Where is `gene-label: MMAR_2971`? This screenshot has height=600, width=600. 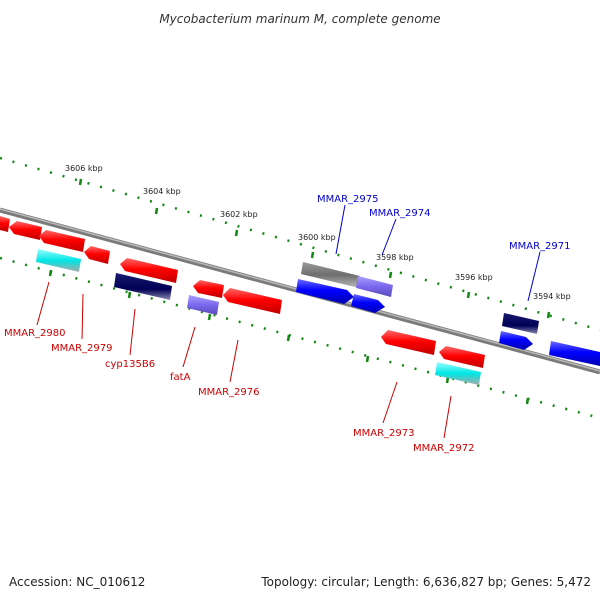 gene-label: MMAR_2971 is located at coordinates (540, 246).